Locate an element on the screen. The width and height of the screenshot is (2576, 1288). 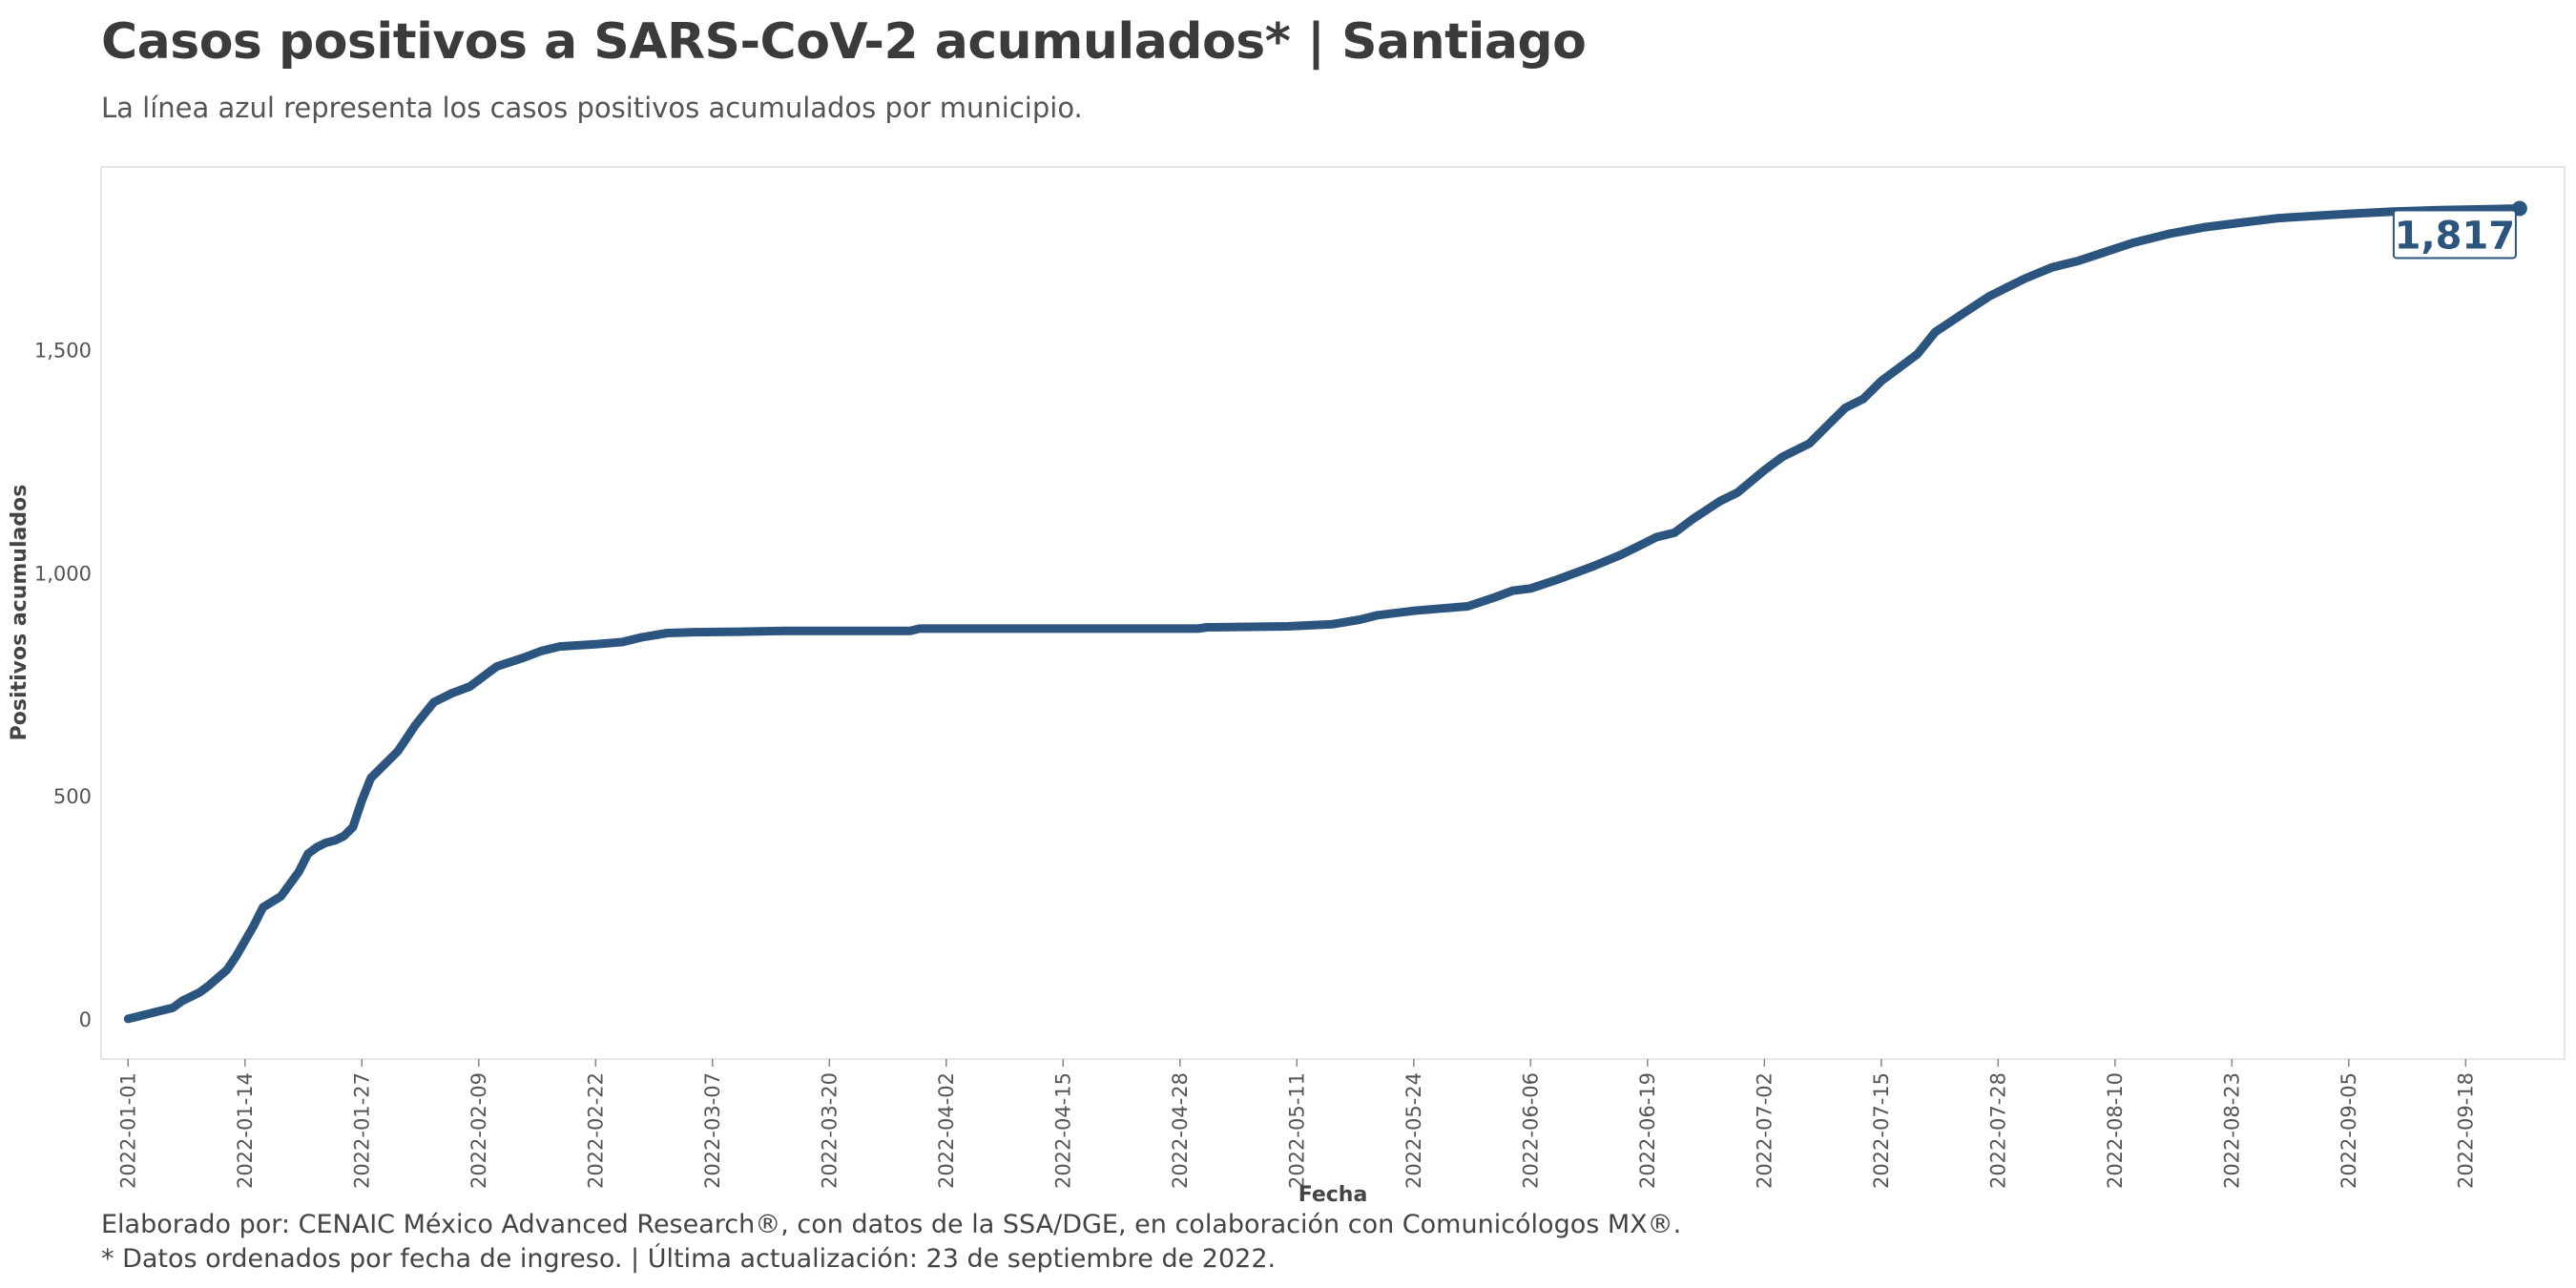
x-tick-label: 2022-02-09 is located at coordinates (478, 1130).